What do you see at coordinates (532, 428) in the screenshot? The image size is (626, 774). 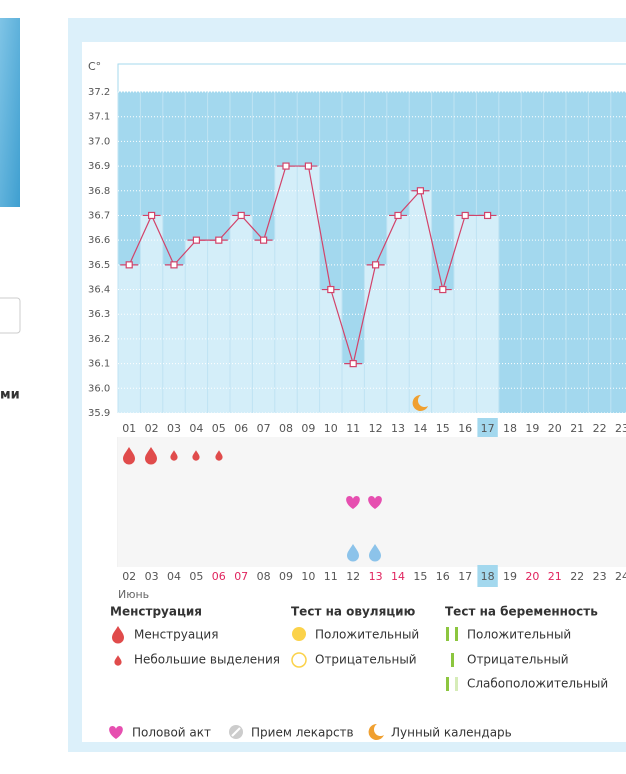 I see `x-tick-label: 19` at bounding box center [532, 428].